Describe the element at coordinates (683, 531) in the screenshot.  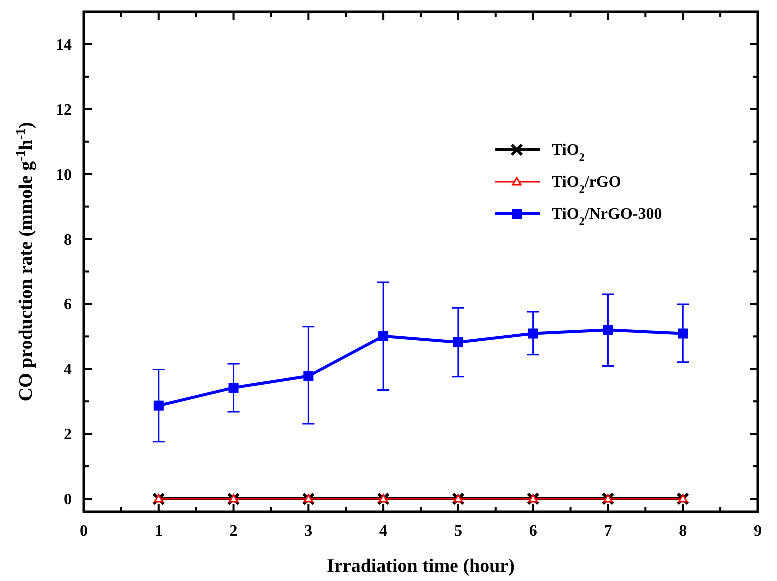
I see `x-tick-label: 8` at that location.